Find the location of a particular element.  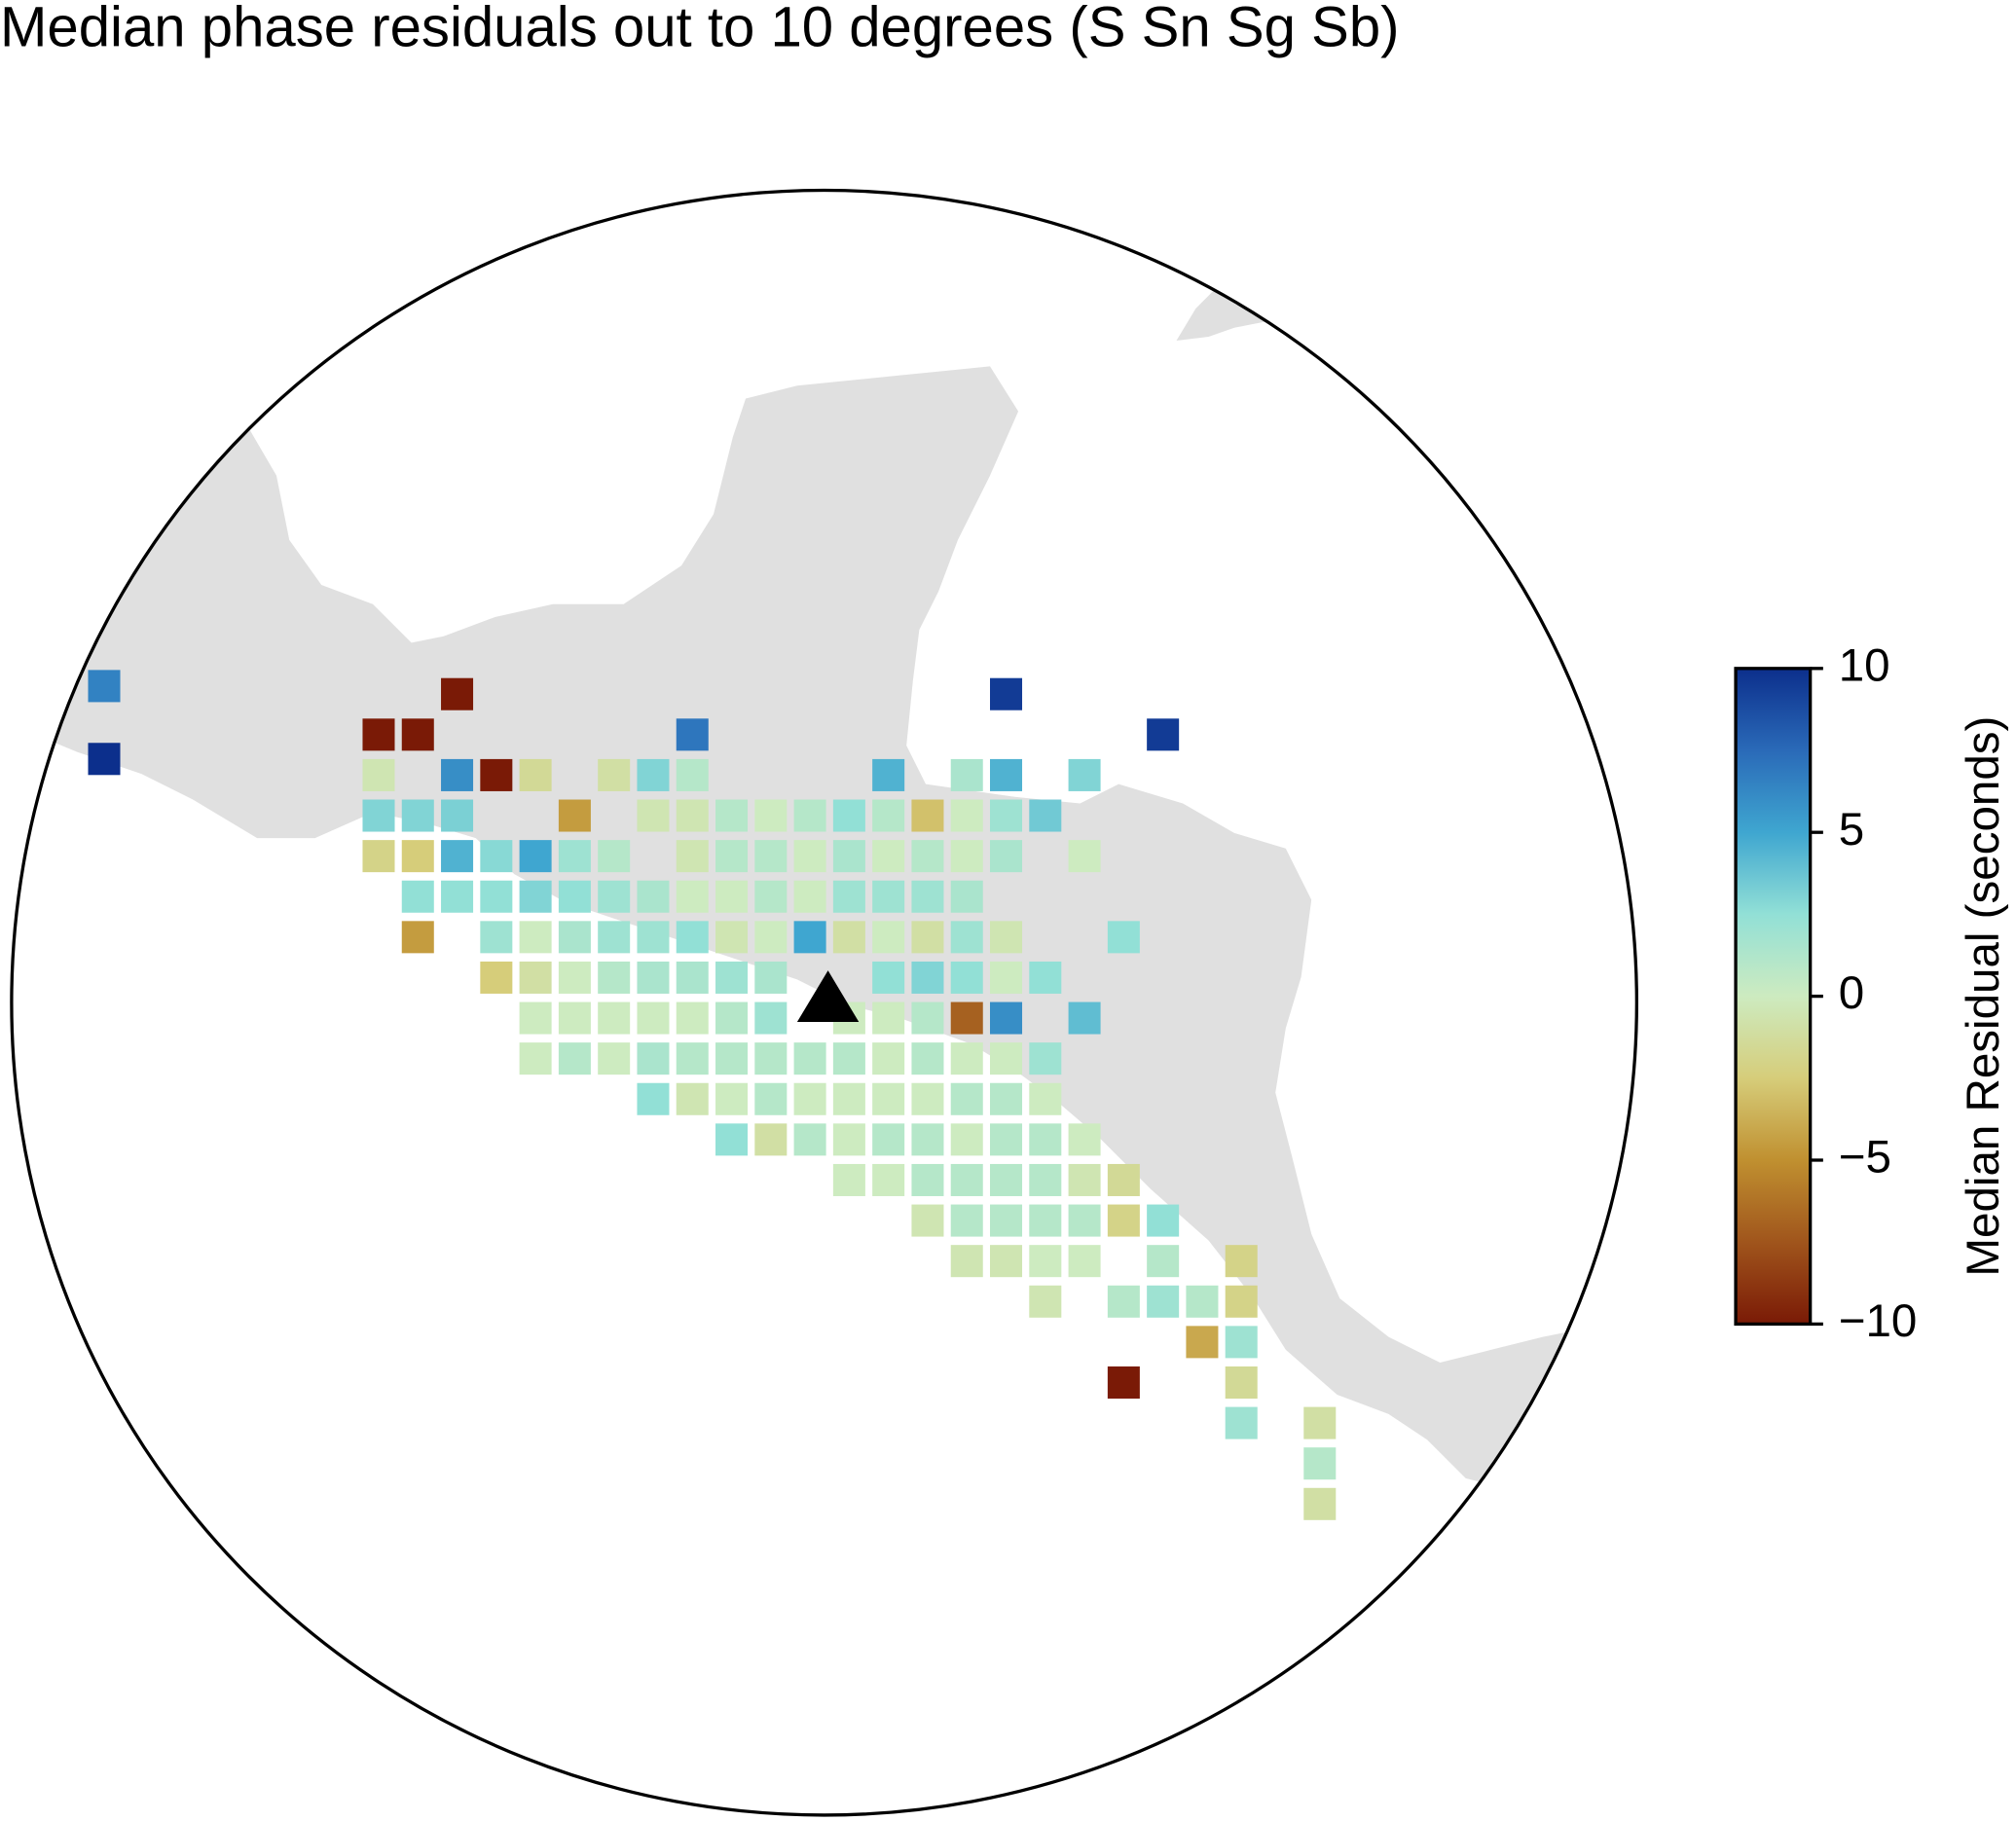

colorbar-label: Median Residual (seconds) is located at coordinates (1983, 996).